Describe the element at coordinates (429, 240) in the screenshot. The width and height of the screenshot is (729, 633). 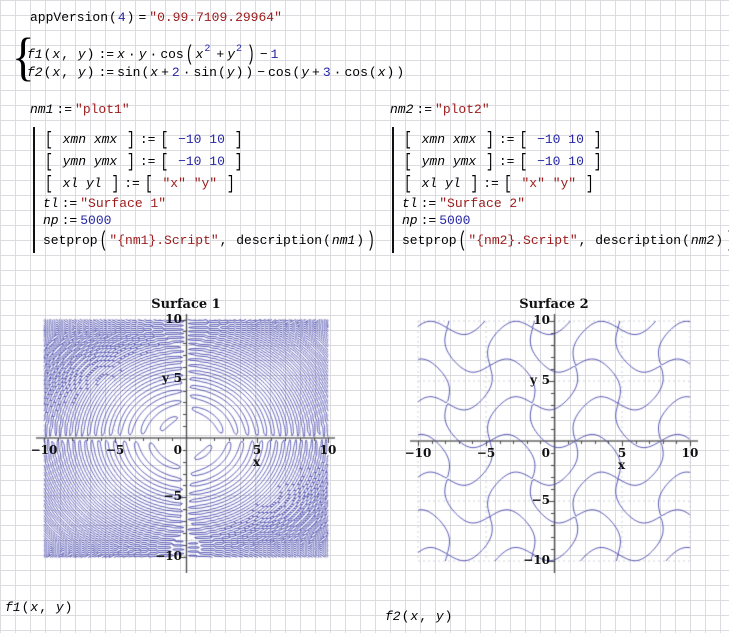
I see `math-token: setprop` at that location.